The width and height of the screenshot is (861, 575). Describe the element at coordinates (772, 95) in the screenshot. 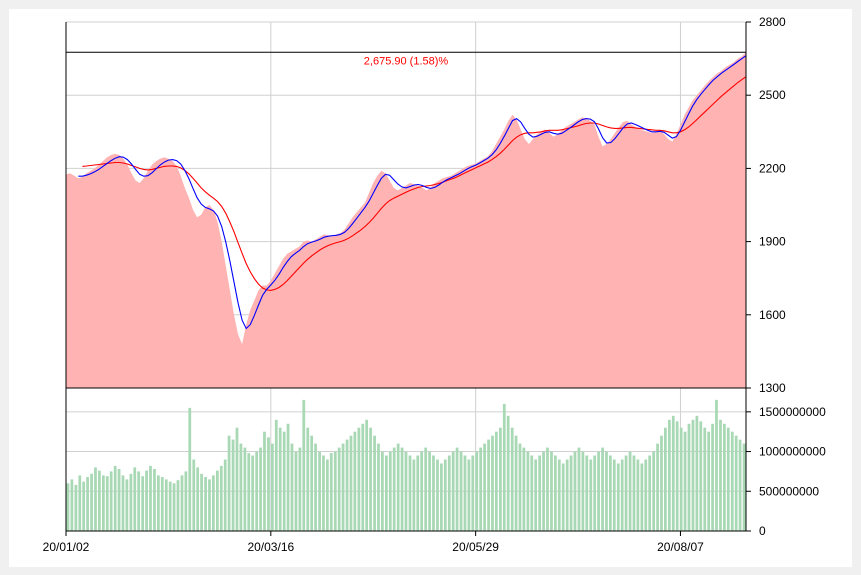

I see `price-tick-label: 2500` at that location.